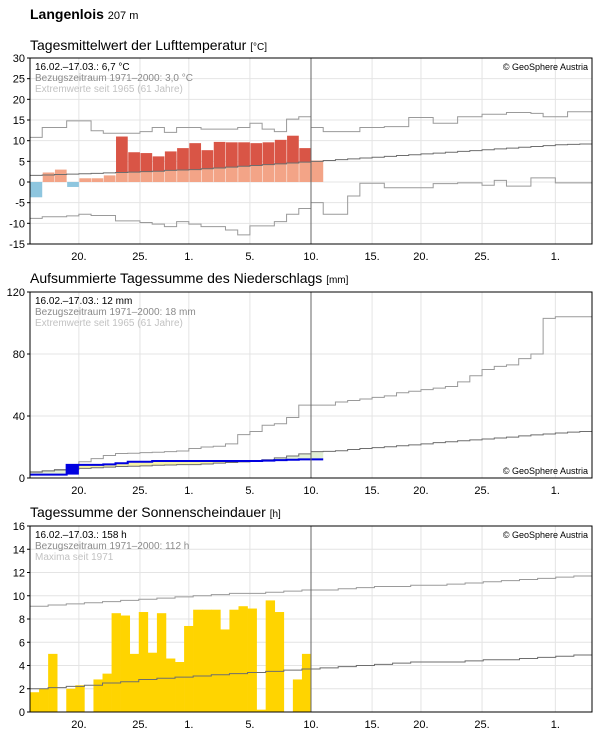  Describe the element at coordinates (72, 469) in the screenshot. I see `precip-rain-day` at that location.